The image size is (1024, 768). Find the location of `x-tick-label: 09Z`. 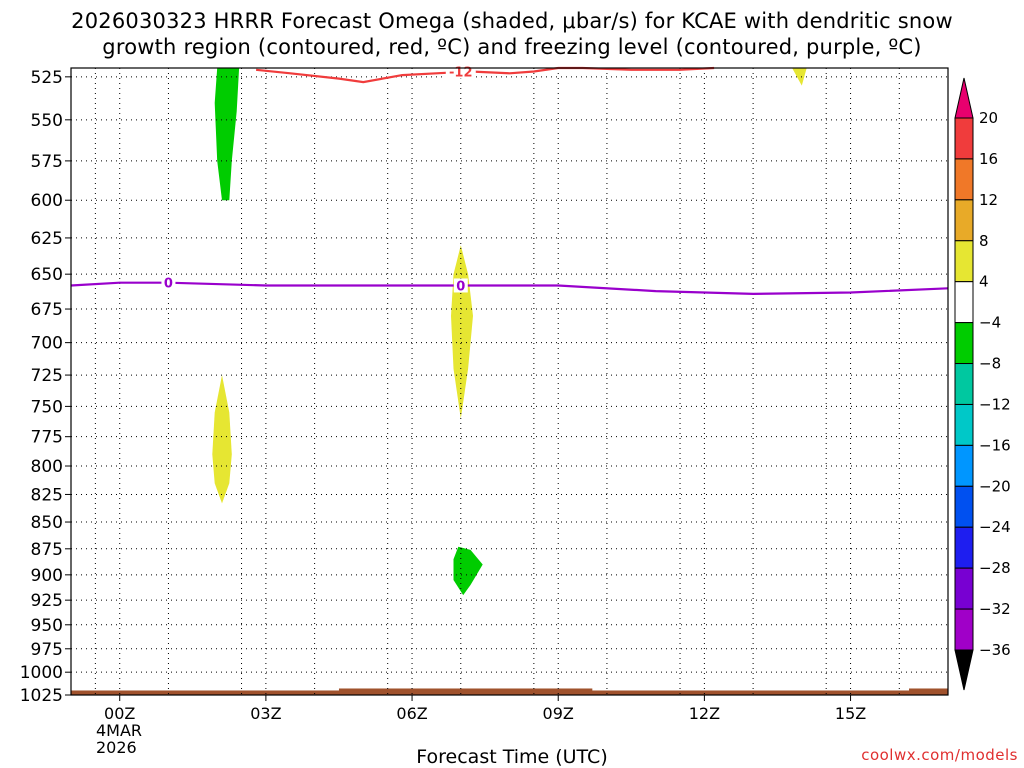

x-tick-label: 09Z is located at coordinates (558, 713).